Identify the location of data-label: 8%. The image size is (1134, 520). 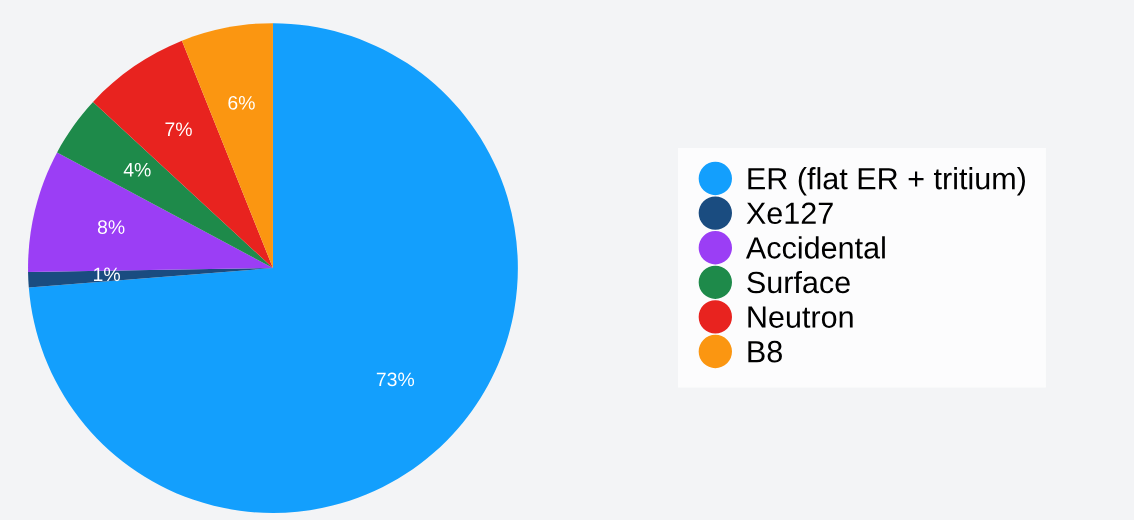
(111, 227).